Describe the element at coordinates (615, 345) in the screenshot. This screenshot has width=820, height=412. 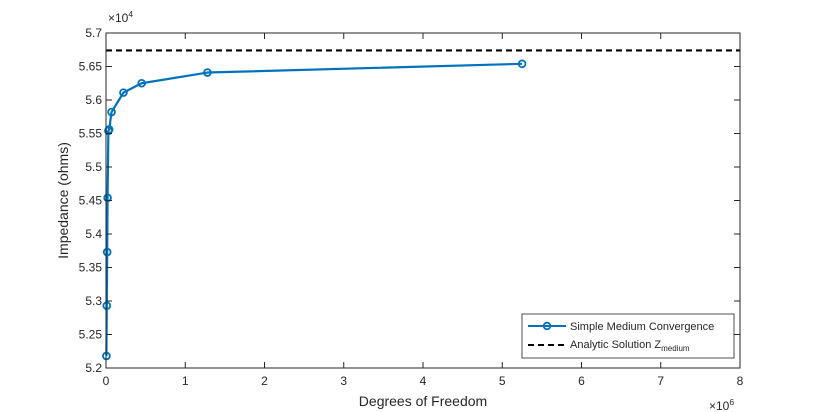
I see `legend-label-series-2-base: Analytic Solution Z` at that location.